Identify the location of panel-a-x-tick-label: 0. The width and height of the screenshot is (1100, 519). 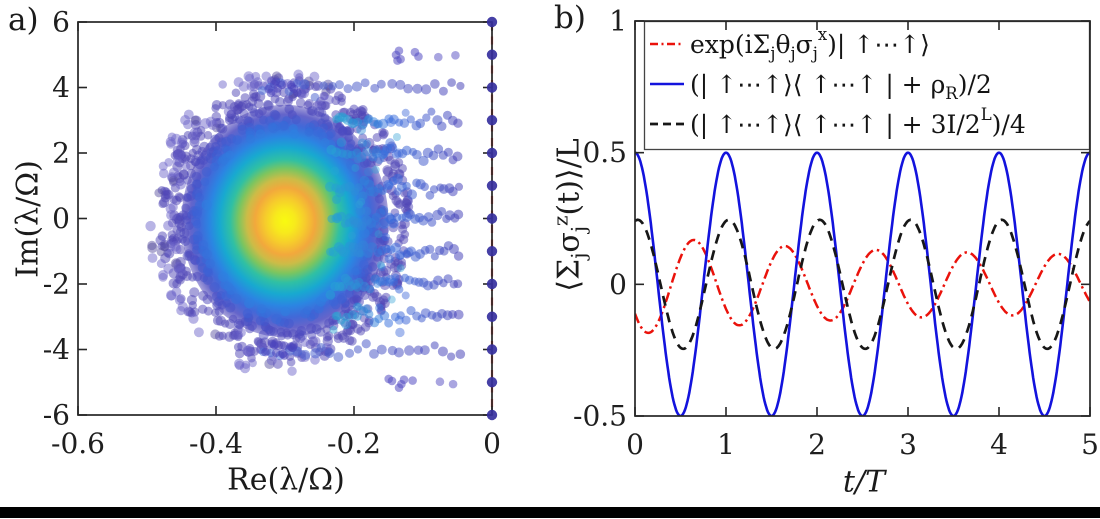
(492, 443).